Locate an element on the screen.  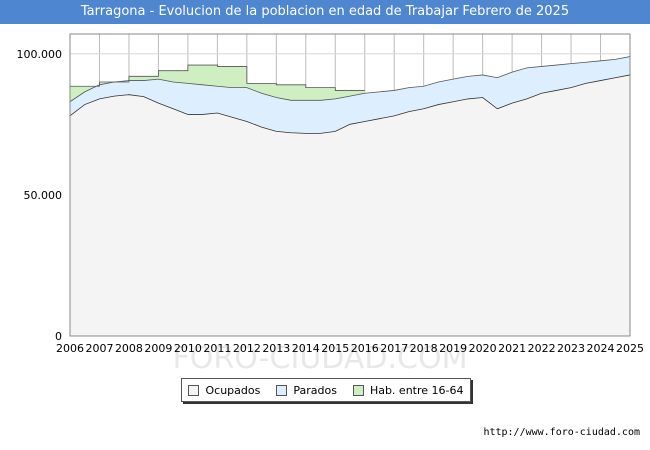
source-link: http://www.foro-ciudad.com is located at coordinates (561, 432).